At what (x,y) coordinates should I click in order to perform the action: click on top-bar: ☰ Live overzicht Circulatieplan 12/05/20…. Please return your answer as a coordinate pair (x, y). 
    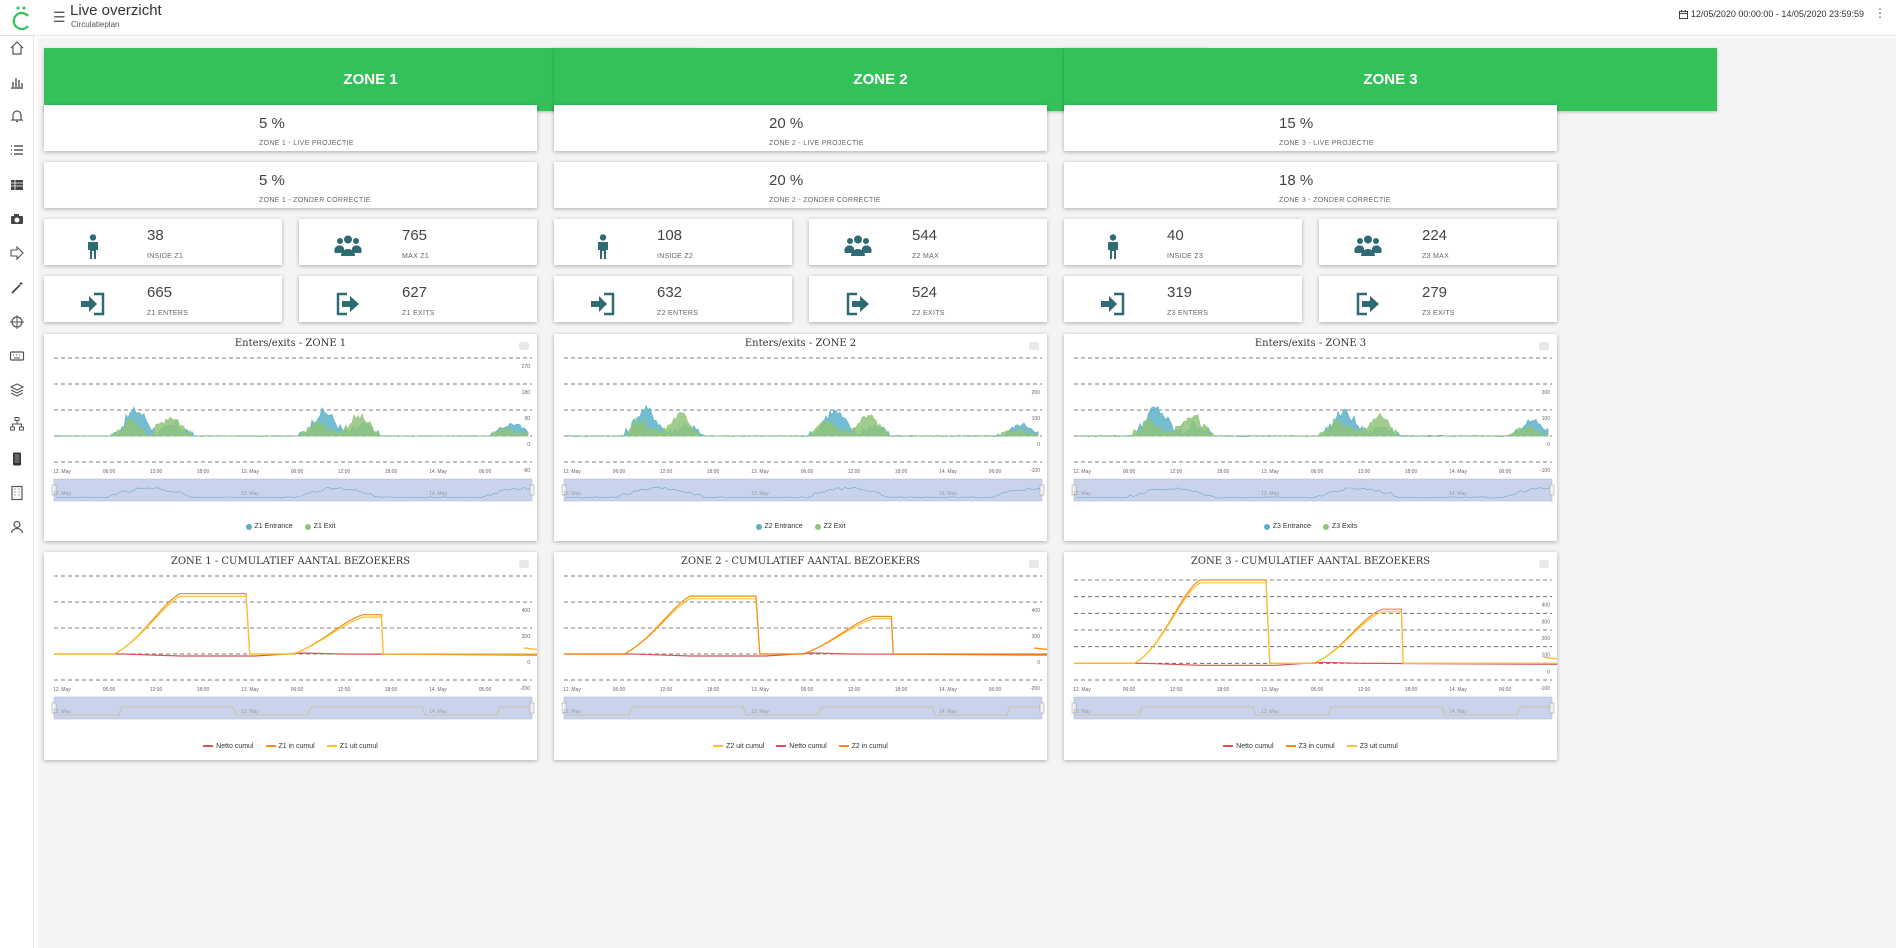
    Looking at the image, I should click on (948, 18).